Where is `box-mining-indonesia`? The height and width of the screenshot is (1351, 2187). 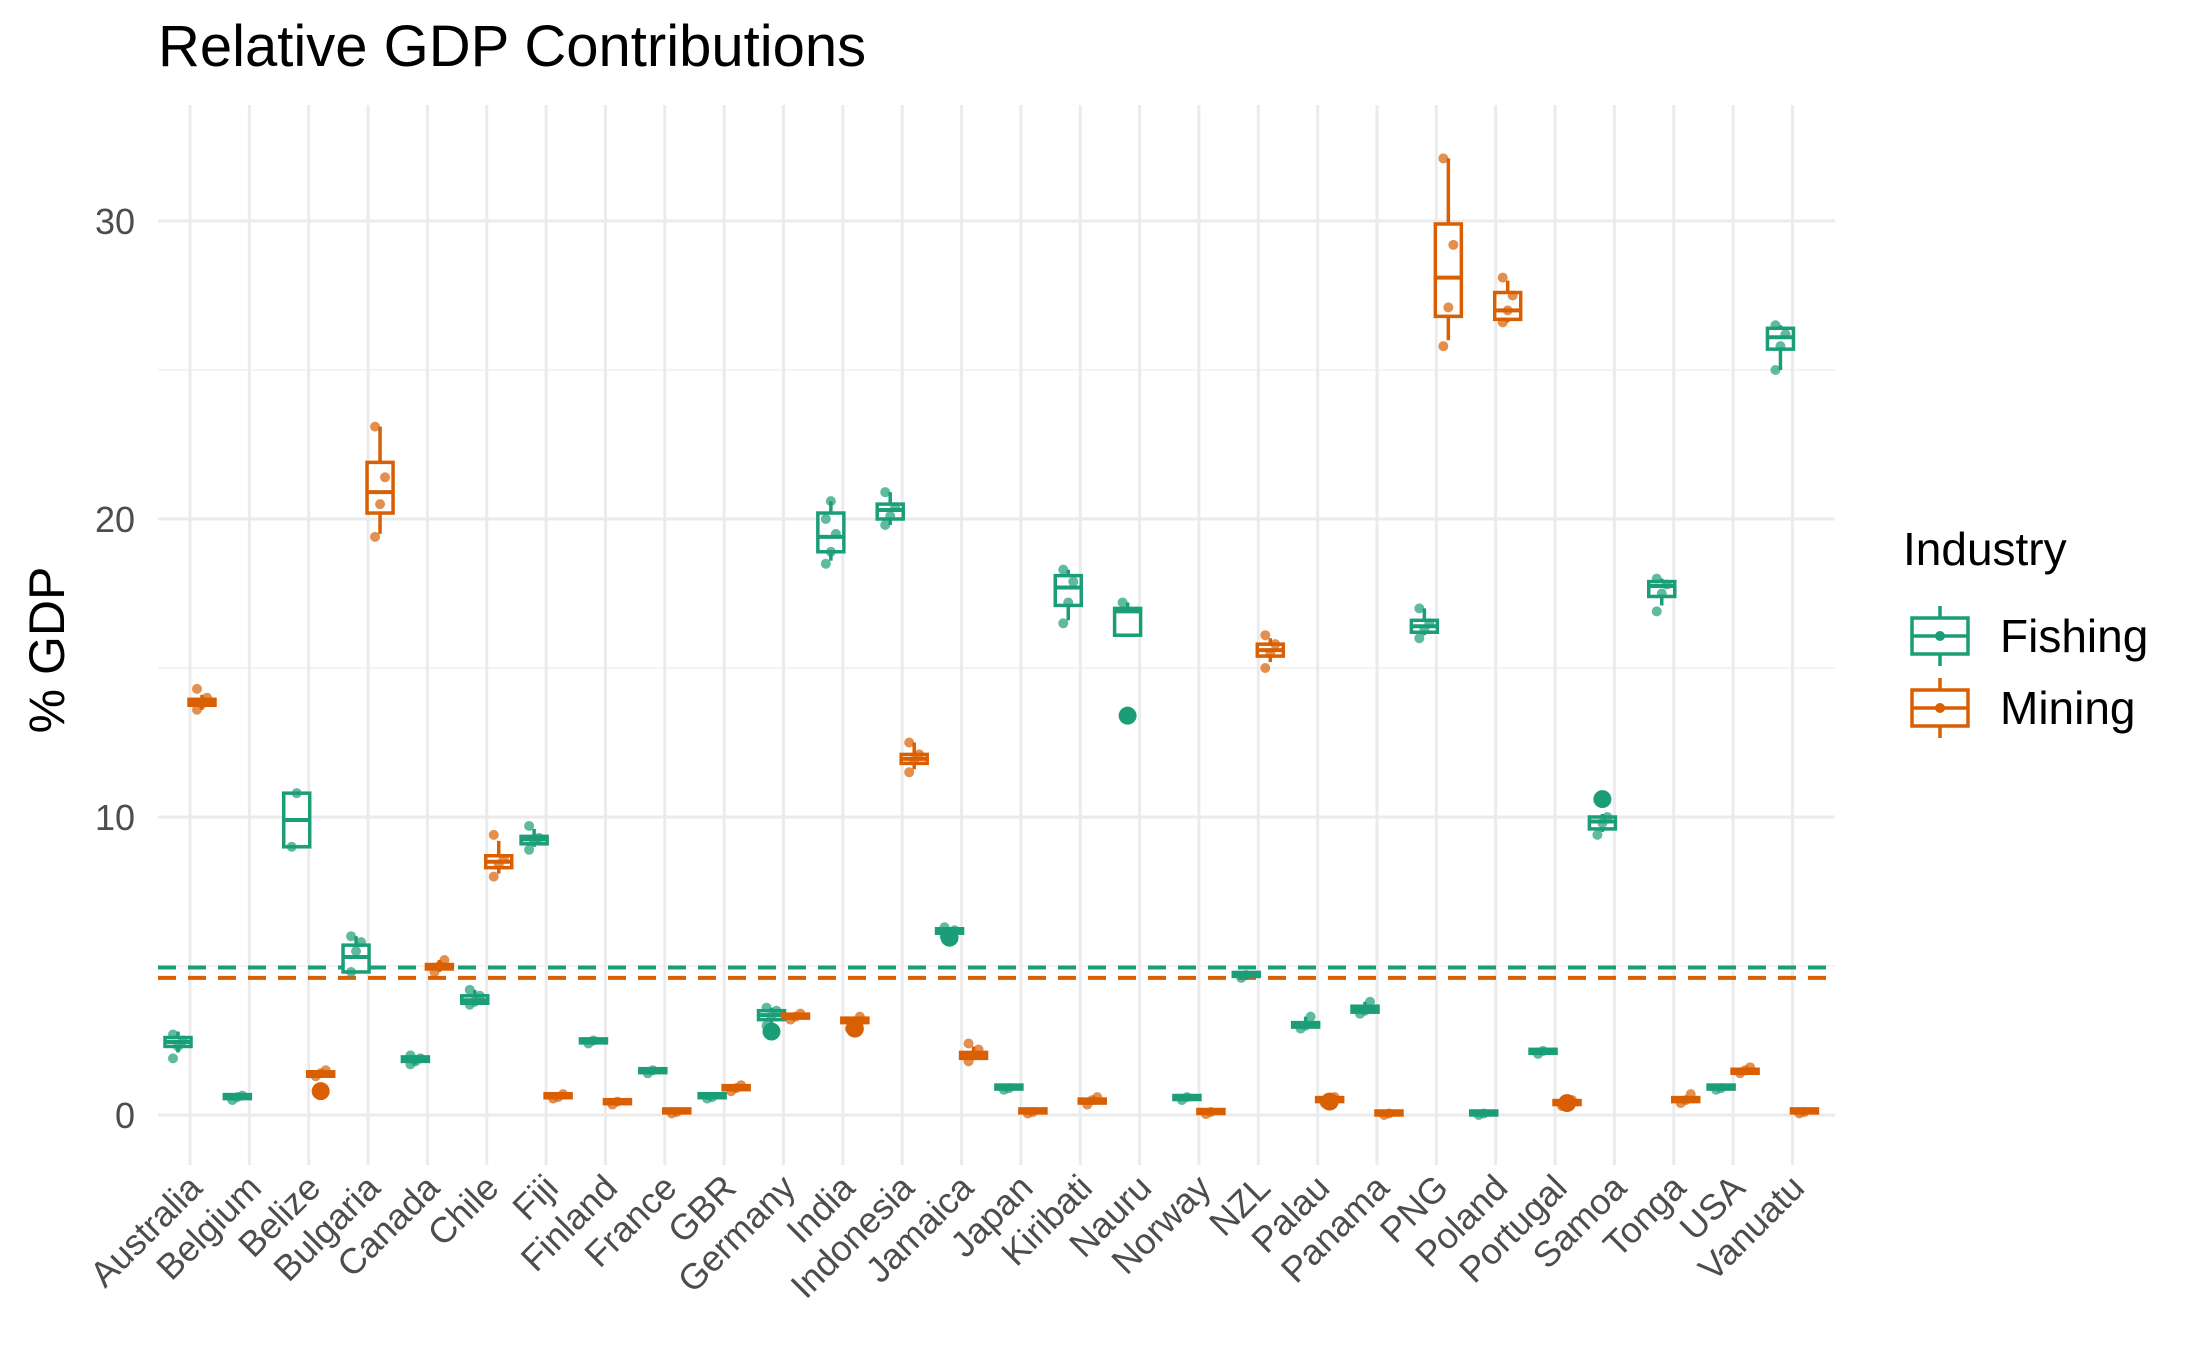
box-mining-indonesia is located at coordinates (914, 757).